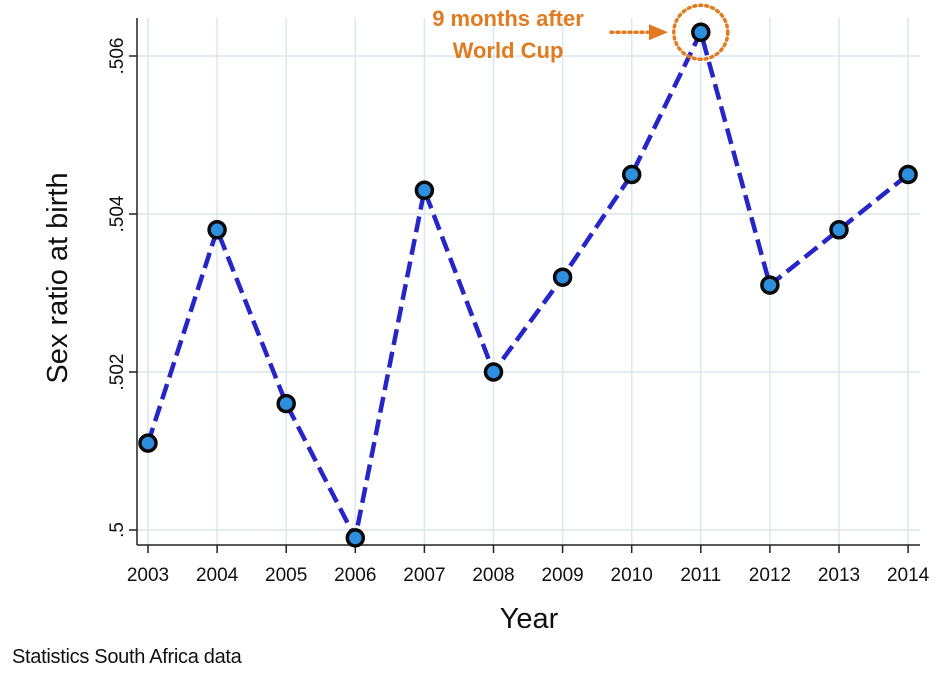 Image resolution: width=937 pixels, height=674 pixels. I want to click on data-point-2013, so click(839, 230).